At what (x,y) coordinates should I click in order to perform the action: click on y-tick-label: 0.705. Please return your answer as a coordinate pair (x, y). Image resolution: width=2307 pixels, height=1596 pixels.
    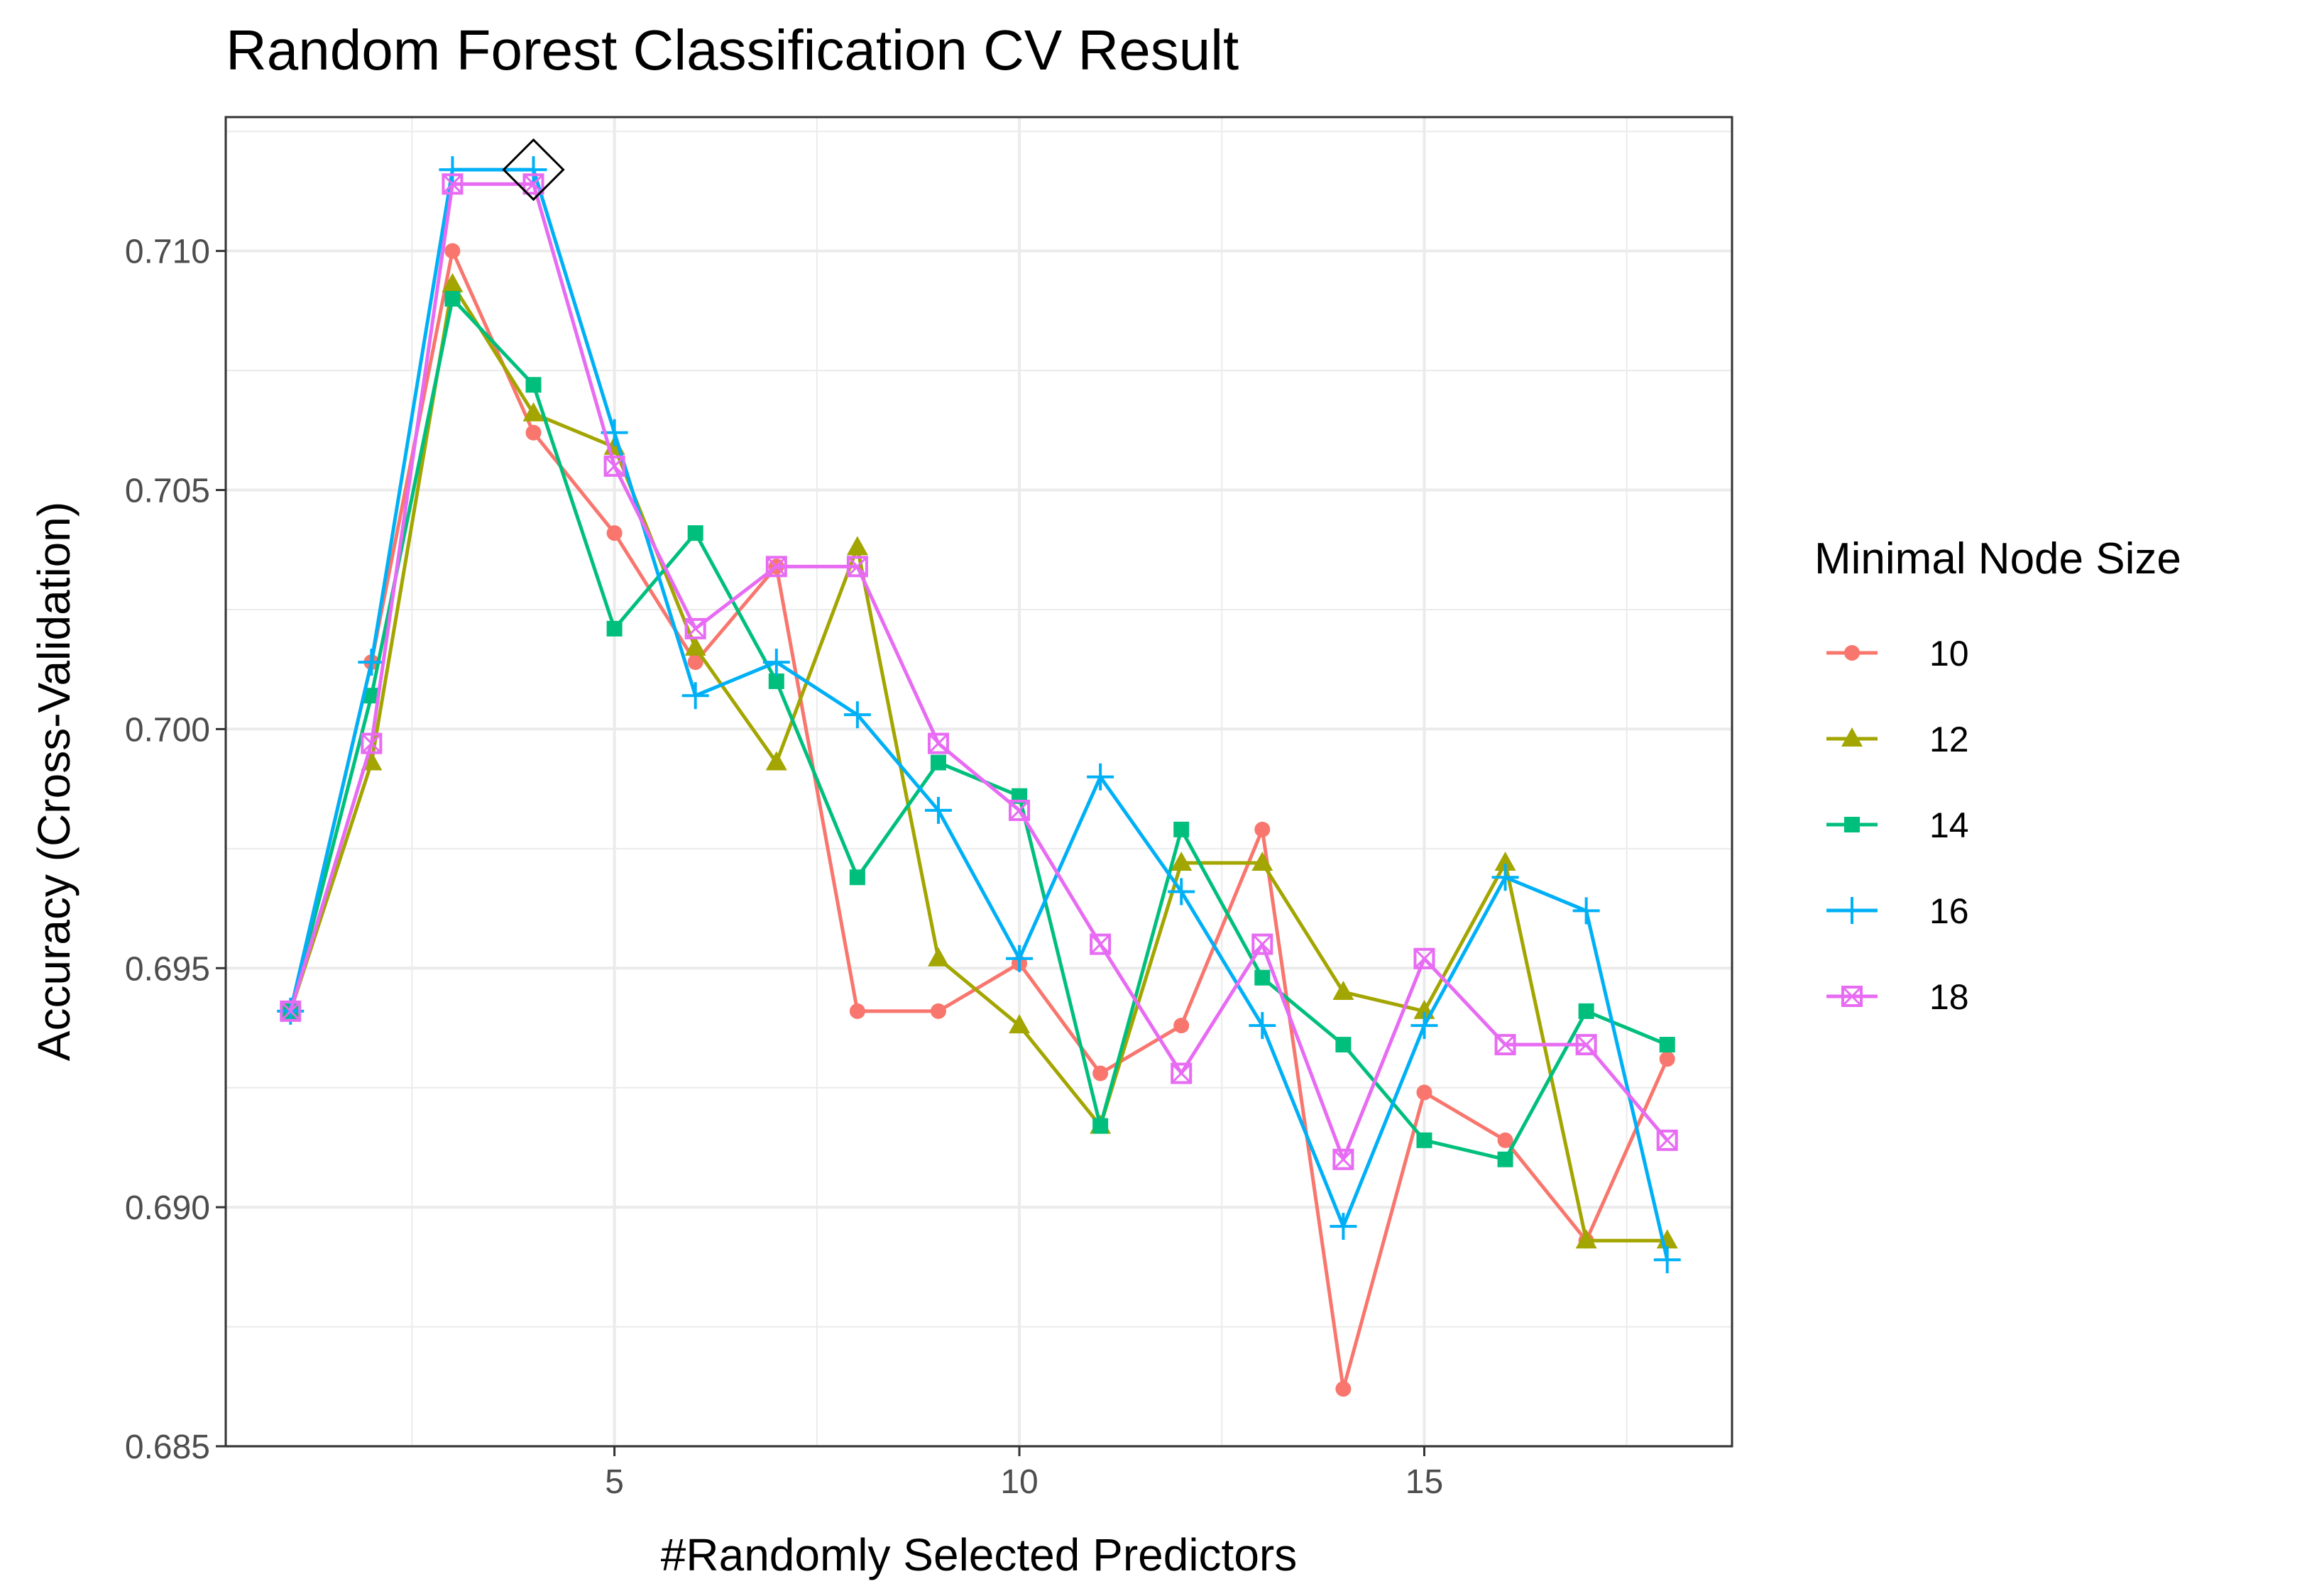
    Looking at the image, I should click on (167, 491).